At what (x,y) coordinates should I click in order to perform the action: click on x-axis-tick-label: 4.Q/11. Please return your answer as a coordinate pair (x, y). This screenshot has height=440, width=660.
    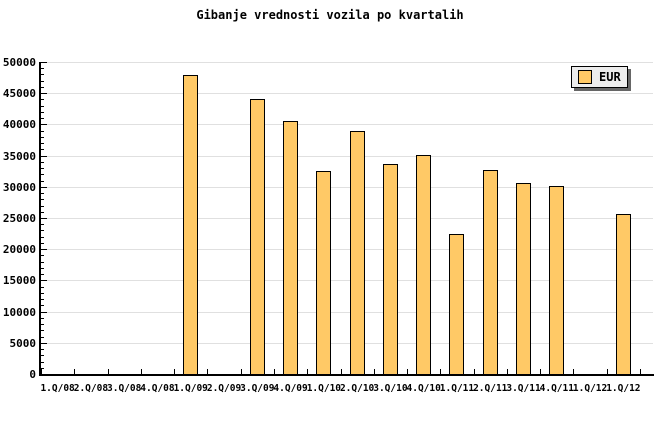
    Looking at the image, I should click on (556, 388).